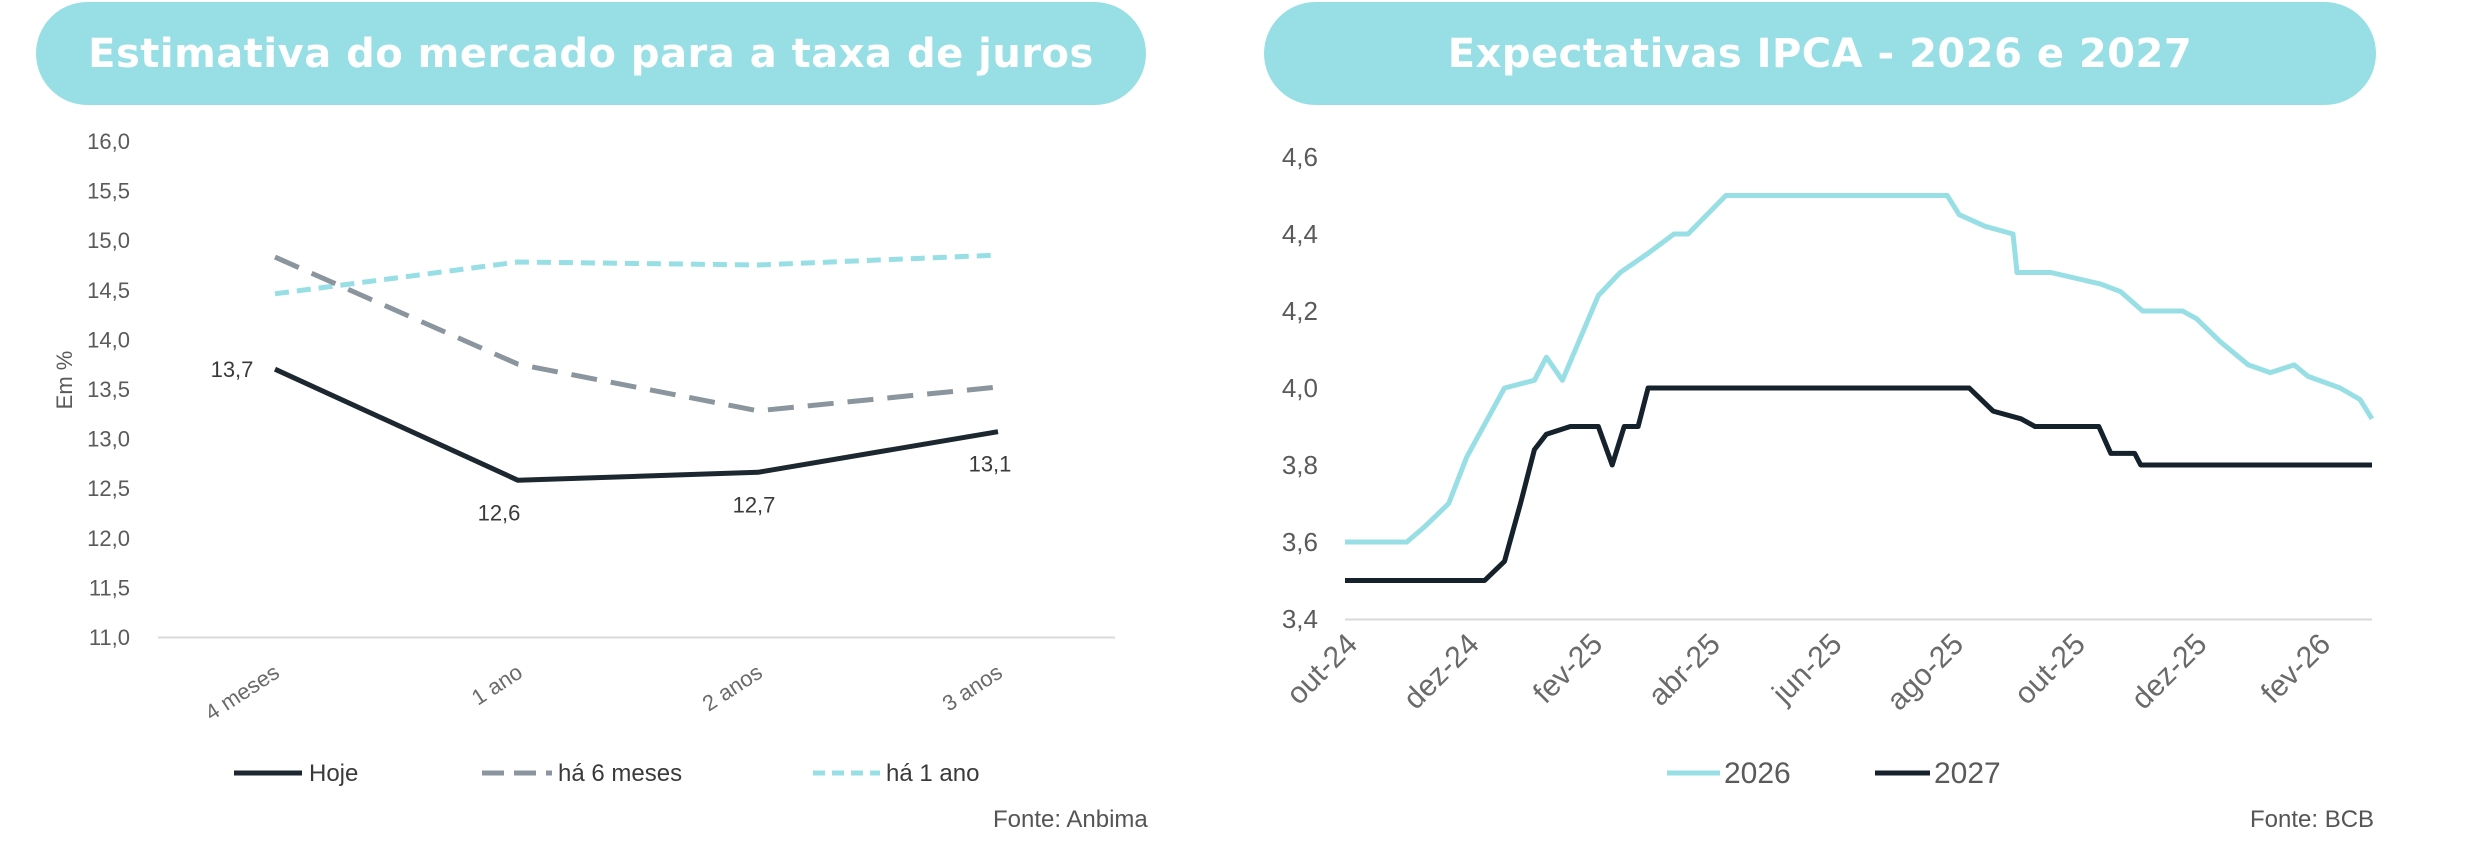  I want to click on left-data-label: 12,7, so click(754, 504).